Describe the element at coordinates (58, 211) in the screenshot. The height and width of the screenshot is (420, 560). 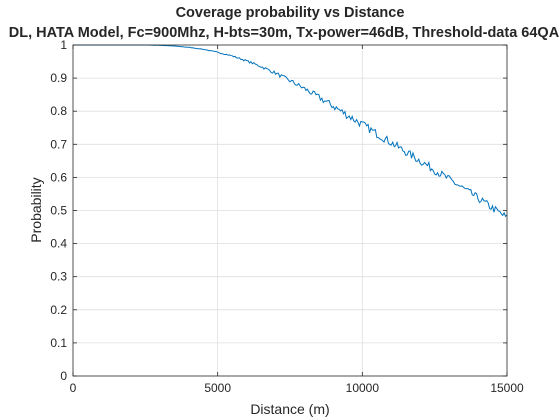
I see `y-tick-label: 0.5` at that location.